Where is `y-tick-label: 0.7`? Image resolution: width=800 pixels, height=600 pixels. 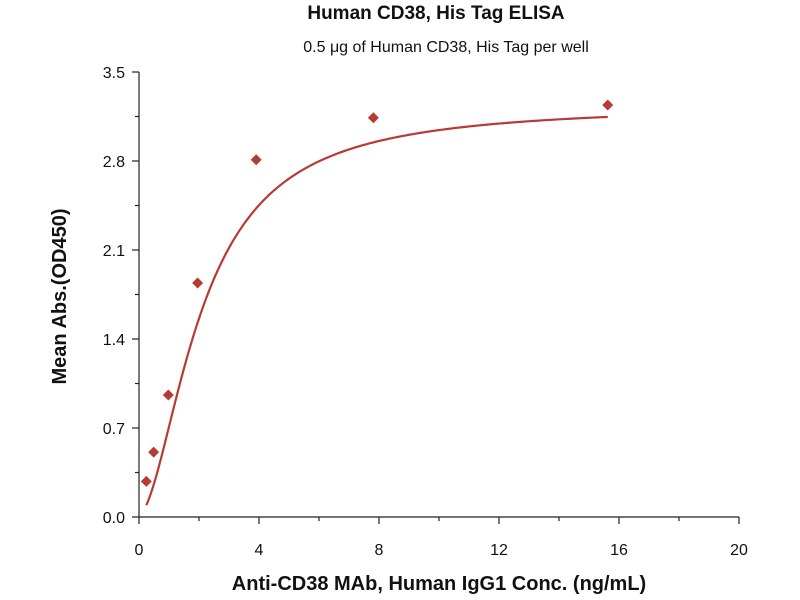
y-tick-label: 0.7 is located at coordinates (114, 429).